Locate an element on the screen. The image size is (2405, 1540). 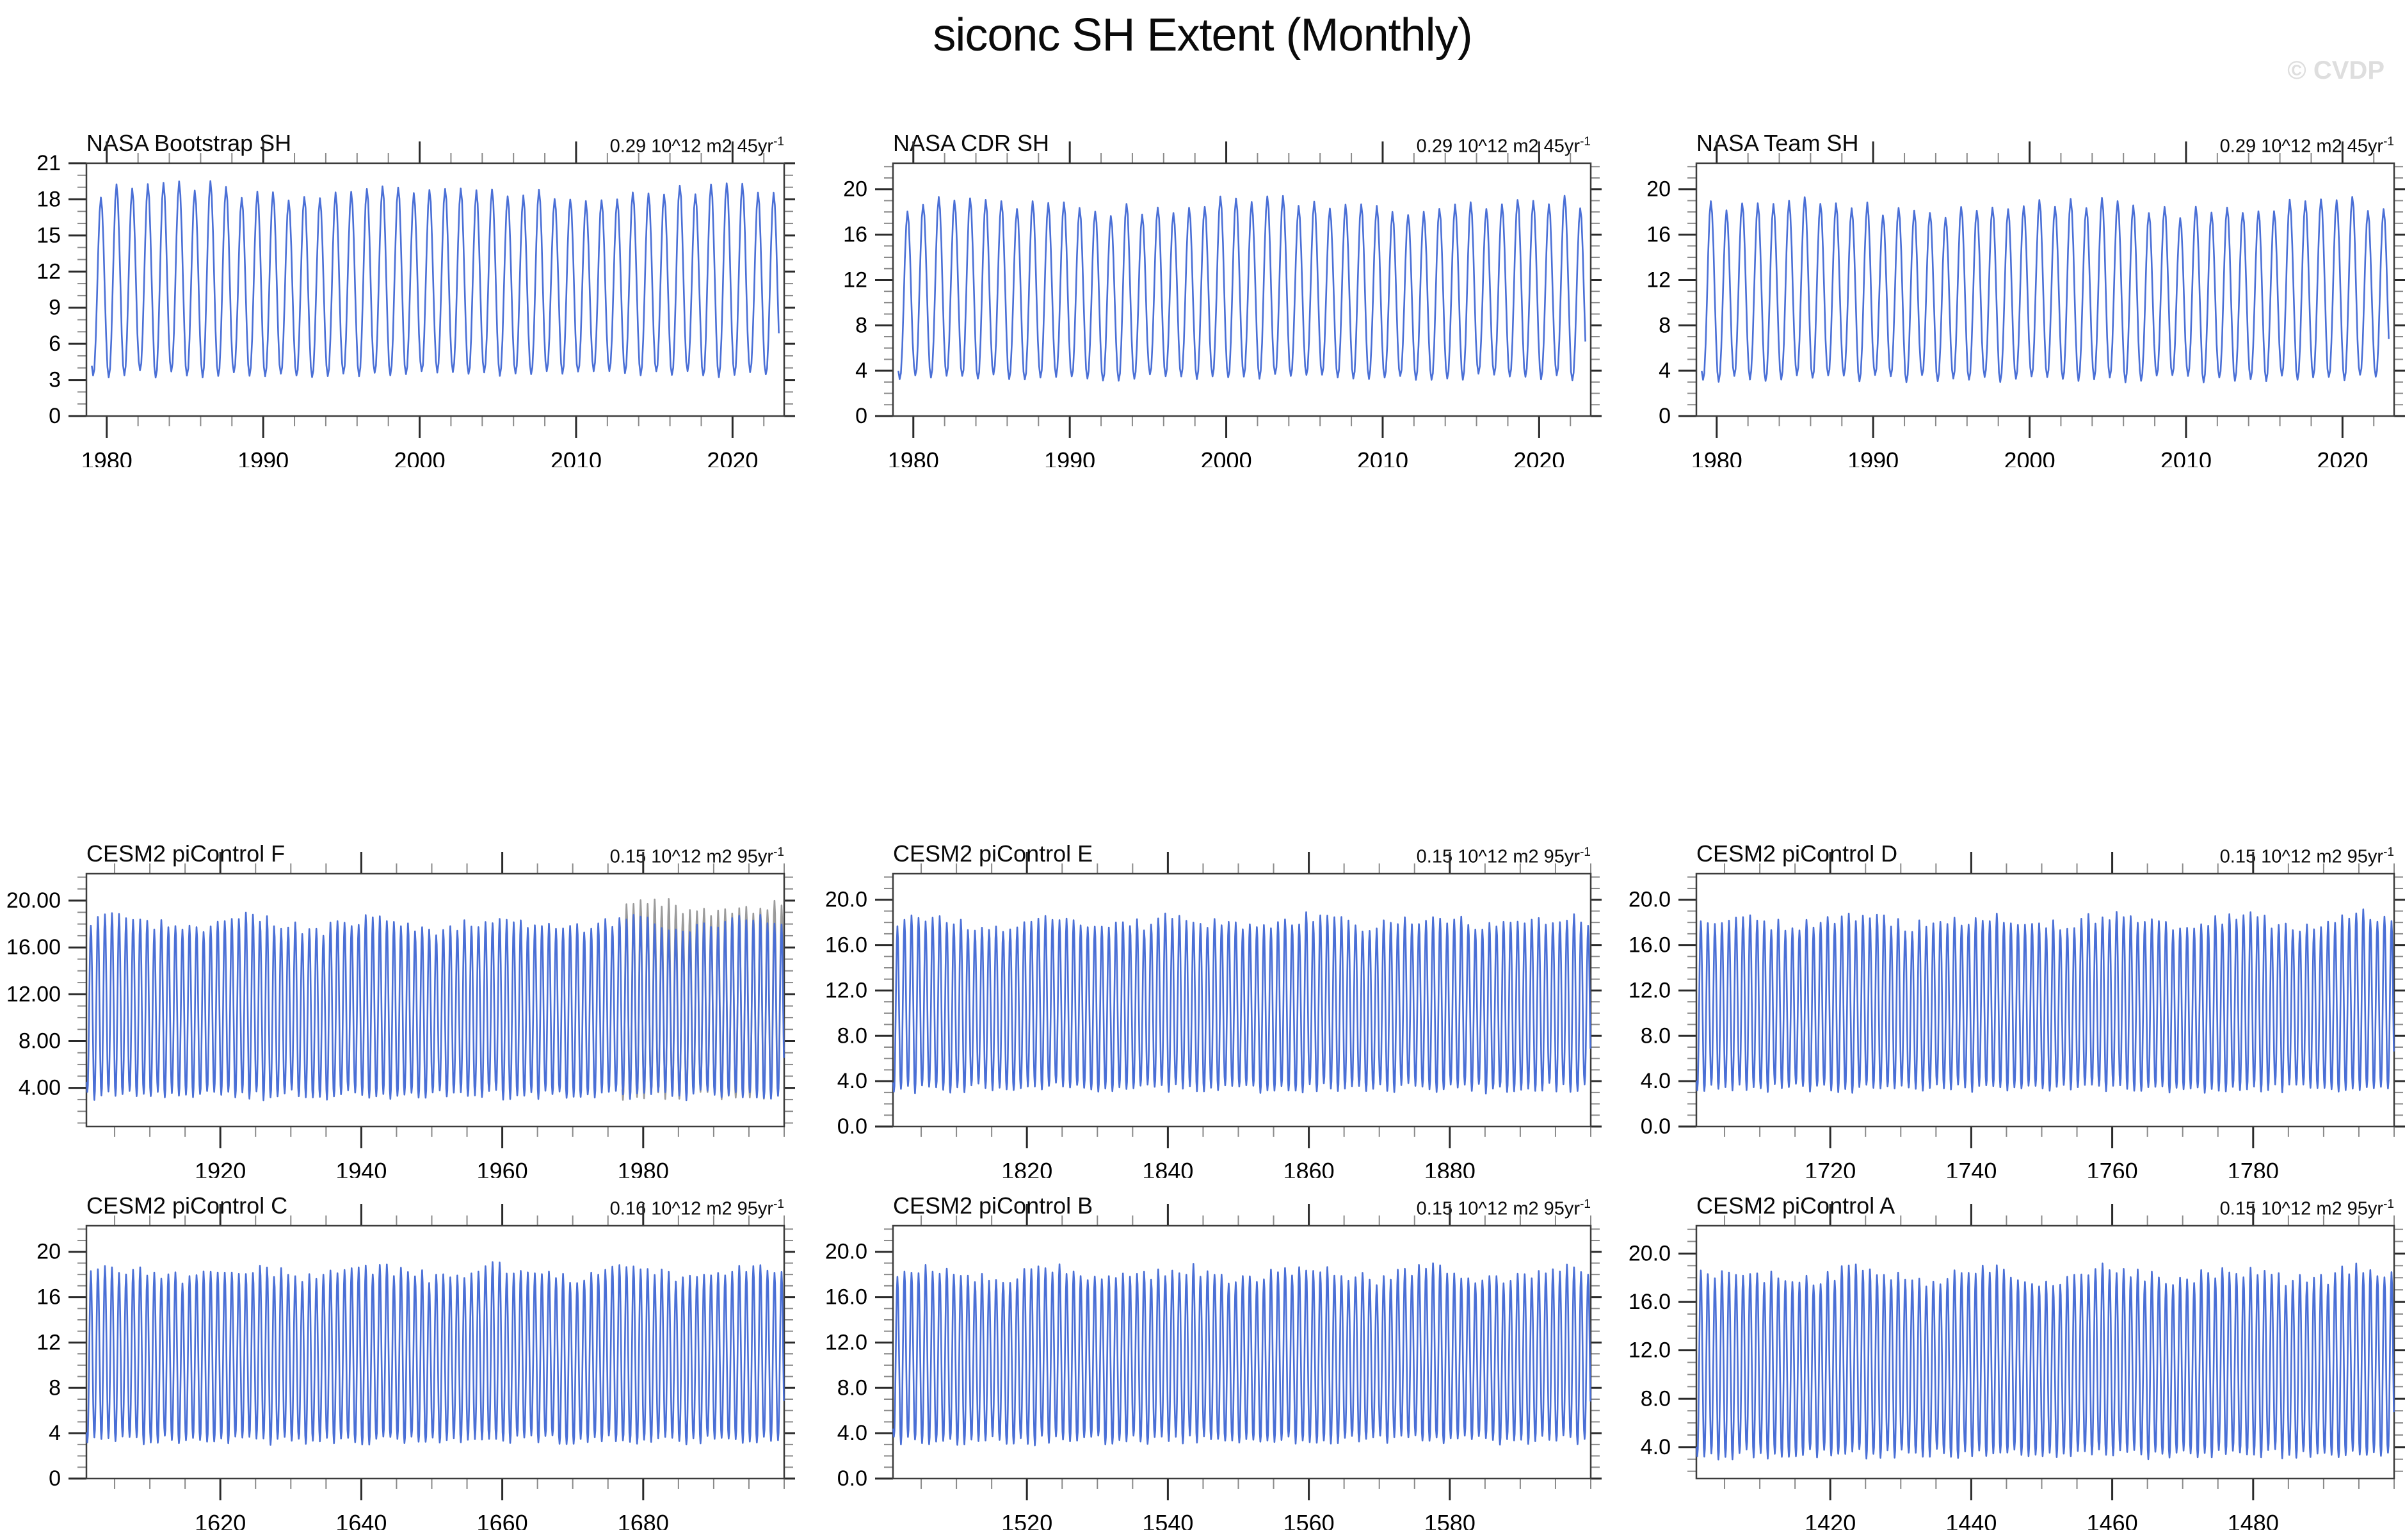
svg-text: 1580 is located at coordinates (1450, 1520).